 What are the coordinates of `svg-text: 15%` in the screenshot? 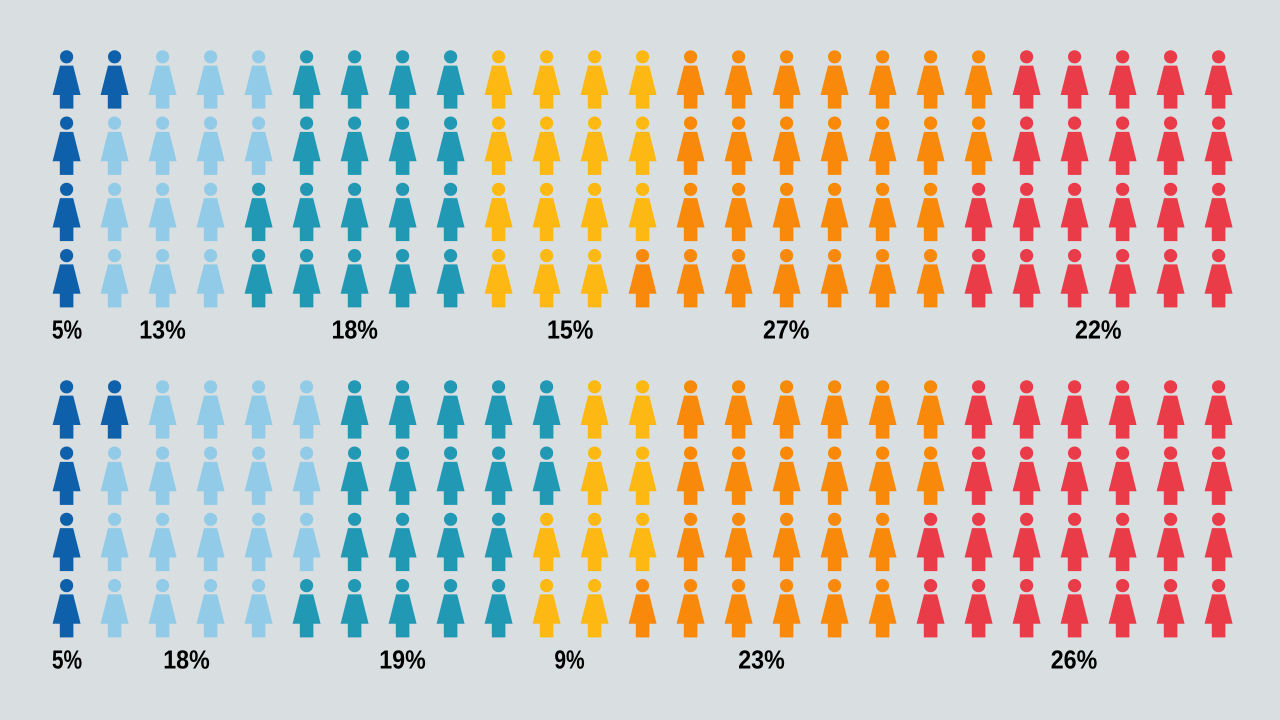 It's located at (570, 329).